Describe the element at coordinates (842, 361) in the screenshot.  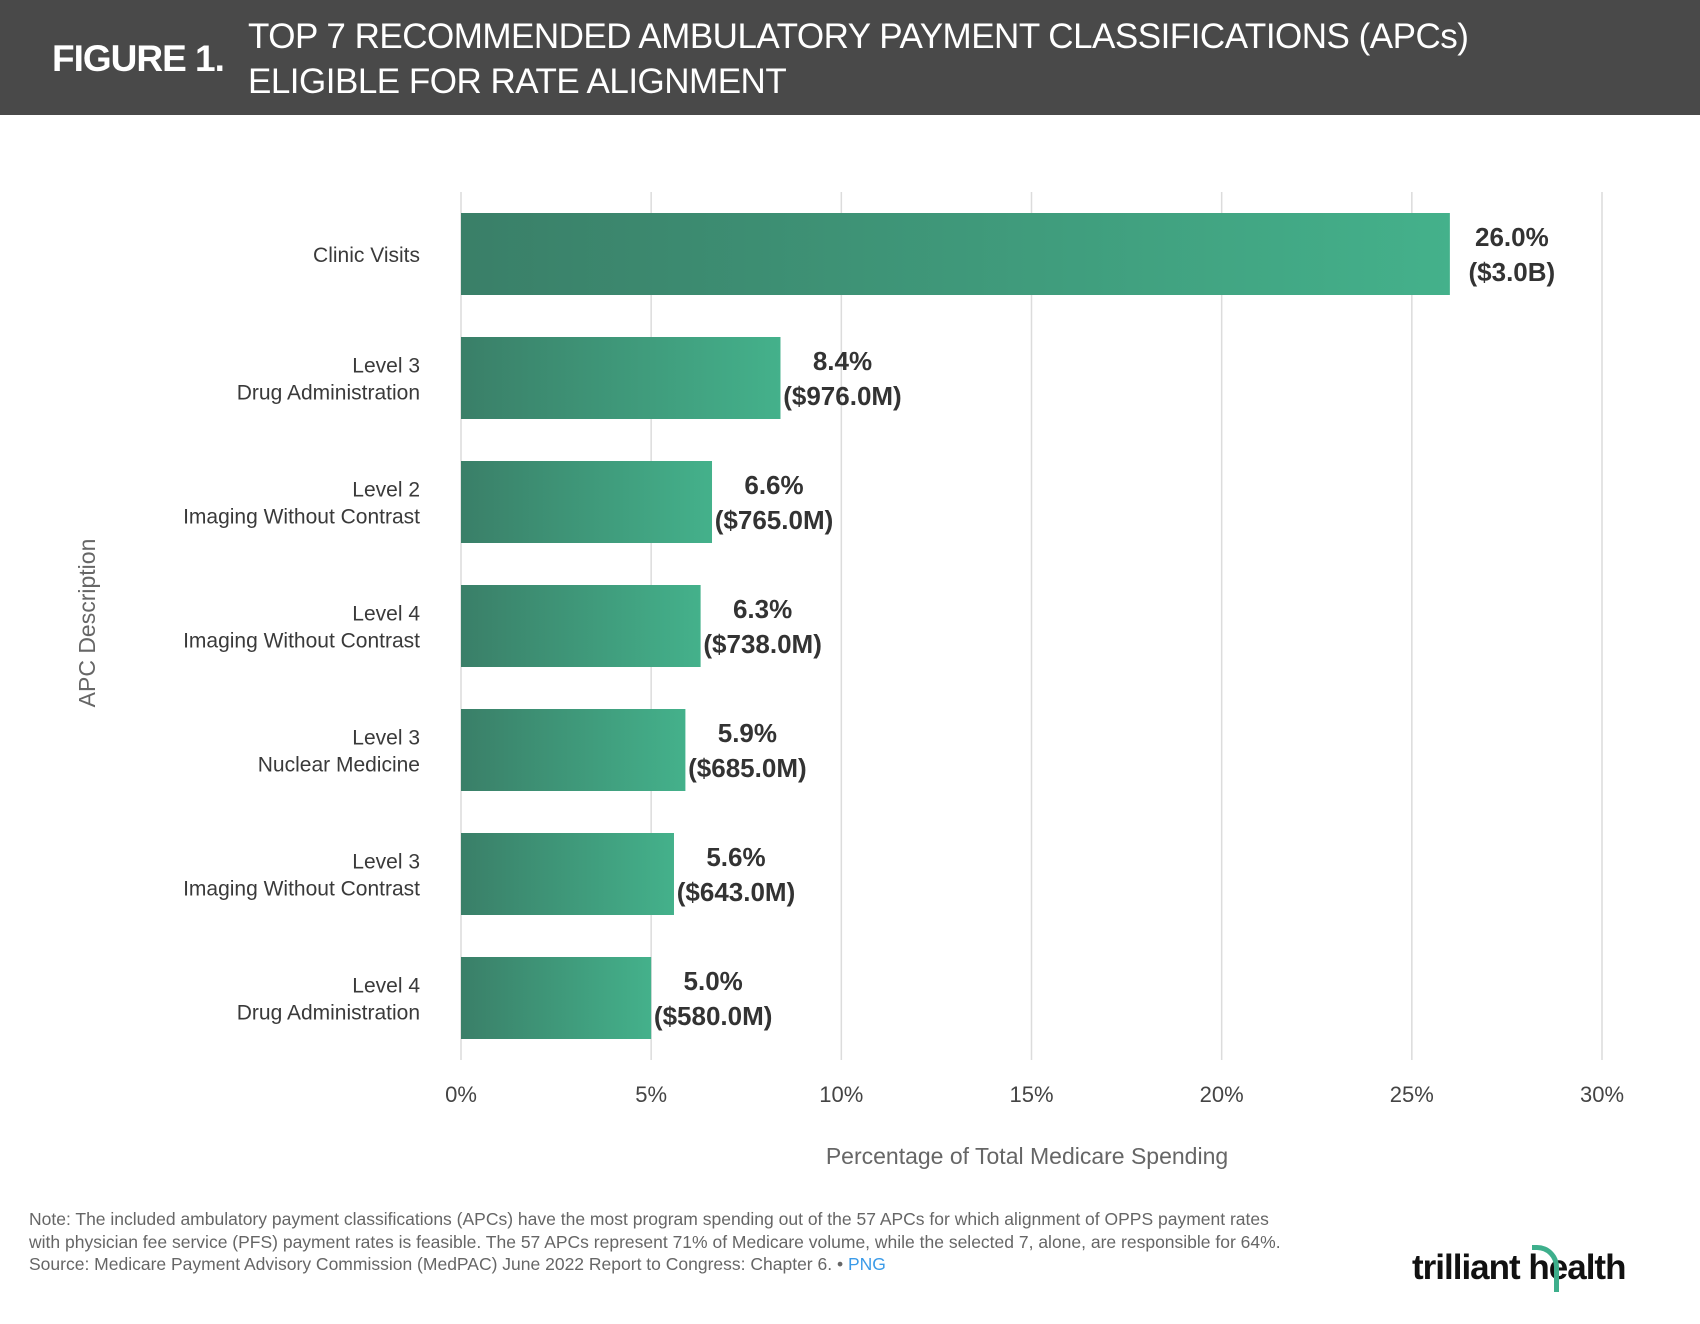
I see `data-label: 8.4%` at that location.